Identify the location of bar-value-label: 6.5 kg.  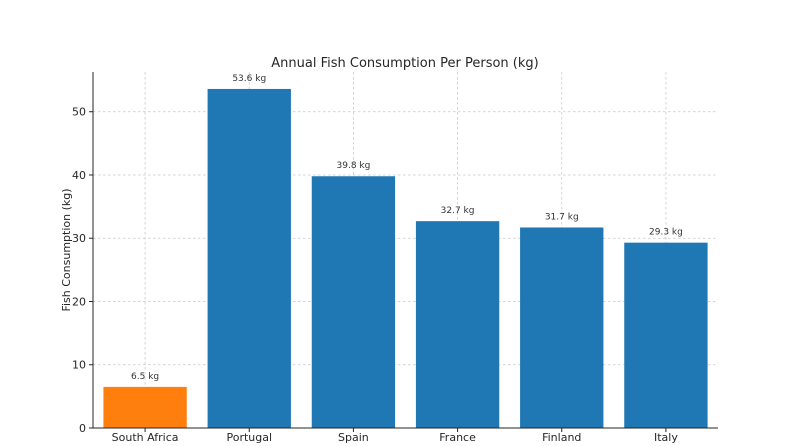
(145, 377).